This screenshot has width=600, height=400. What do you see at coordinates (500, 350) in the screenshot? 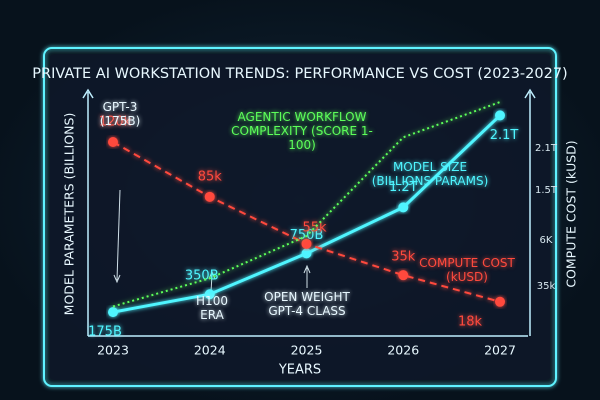
I see `x-tick-label: 2027` at bounding box center [500, 350].